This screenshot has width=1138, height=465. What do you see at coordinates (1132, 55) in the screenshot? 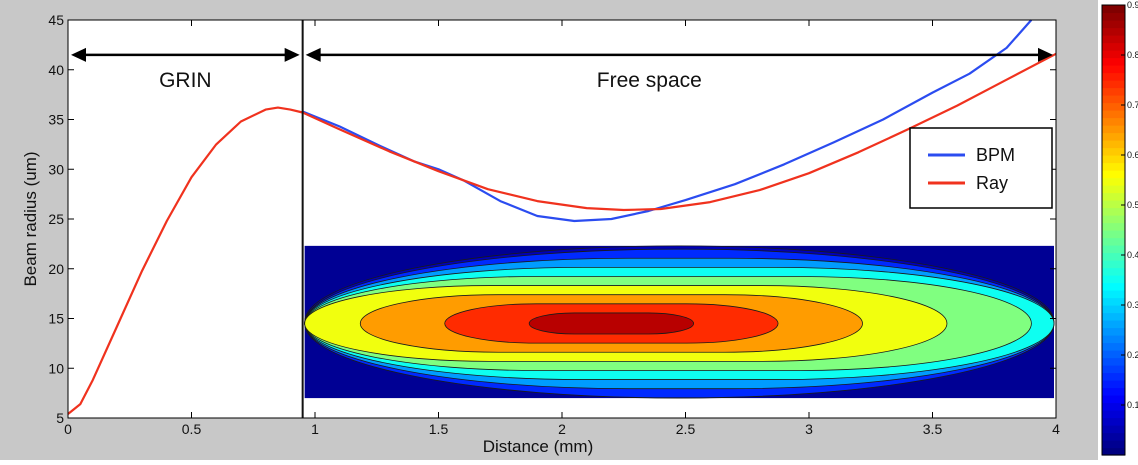
I see `colorbar-tick-label: 0.8` at bounding box center [1132, 55].